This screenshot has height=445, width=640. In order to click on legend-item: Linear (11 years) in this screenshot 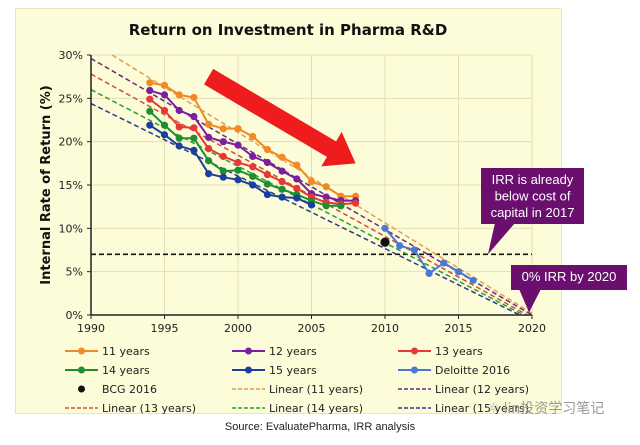, I will do `click(297, 389)`.